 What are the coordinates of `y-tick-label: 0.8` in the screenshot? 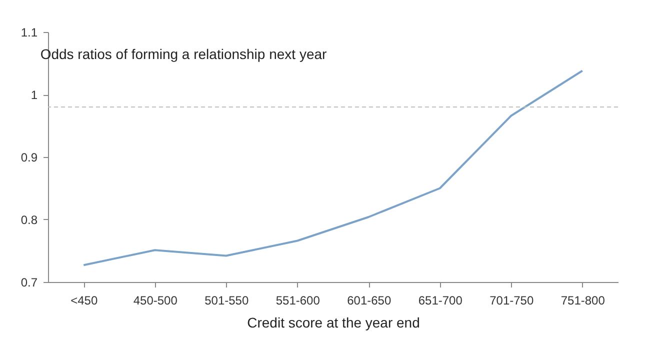 It's located at (29, 220).